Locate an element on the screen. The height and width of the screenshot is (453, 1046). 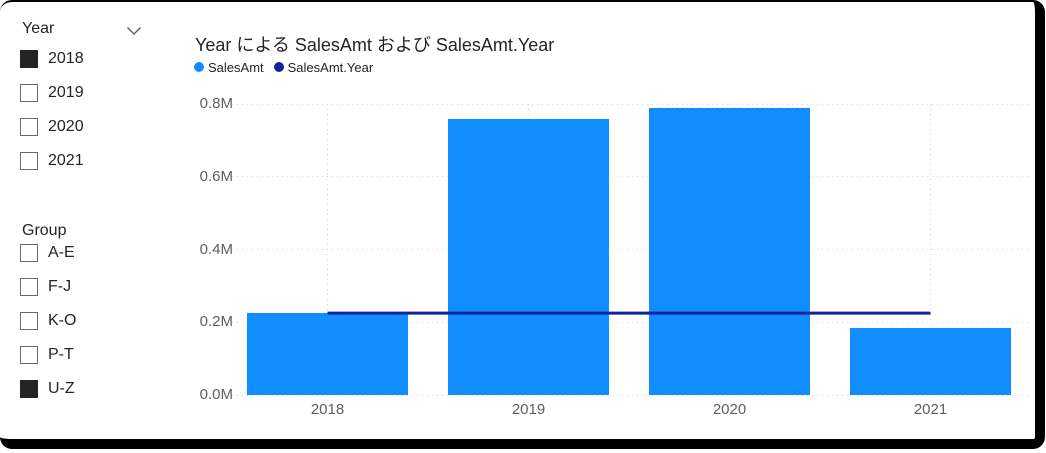
checkbox-label: 2018 is located at coordinates (66, 58).